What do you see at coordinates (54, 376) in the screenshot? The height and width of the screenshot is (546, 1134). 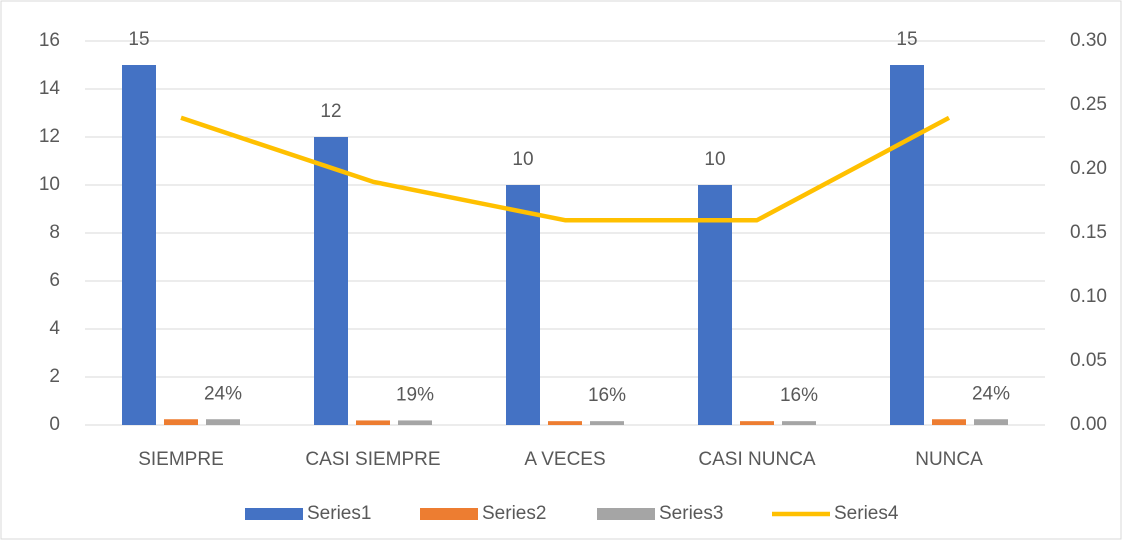 I see `y-tick-label: 2` at bounding box center [54, 376].